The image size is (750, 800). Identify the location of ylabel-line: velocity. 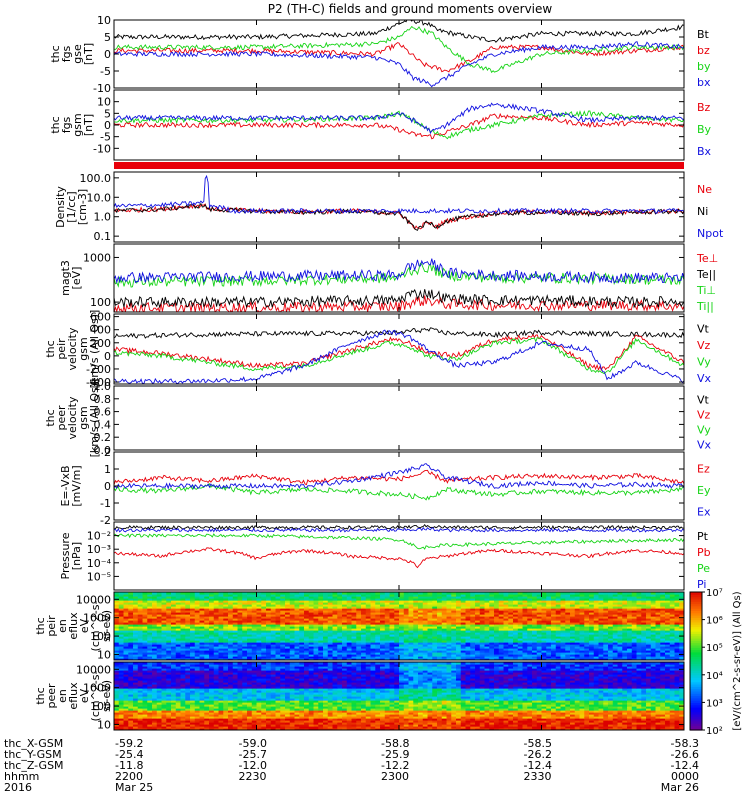
(72, 348).